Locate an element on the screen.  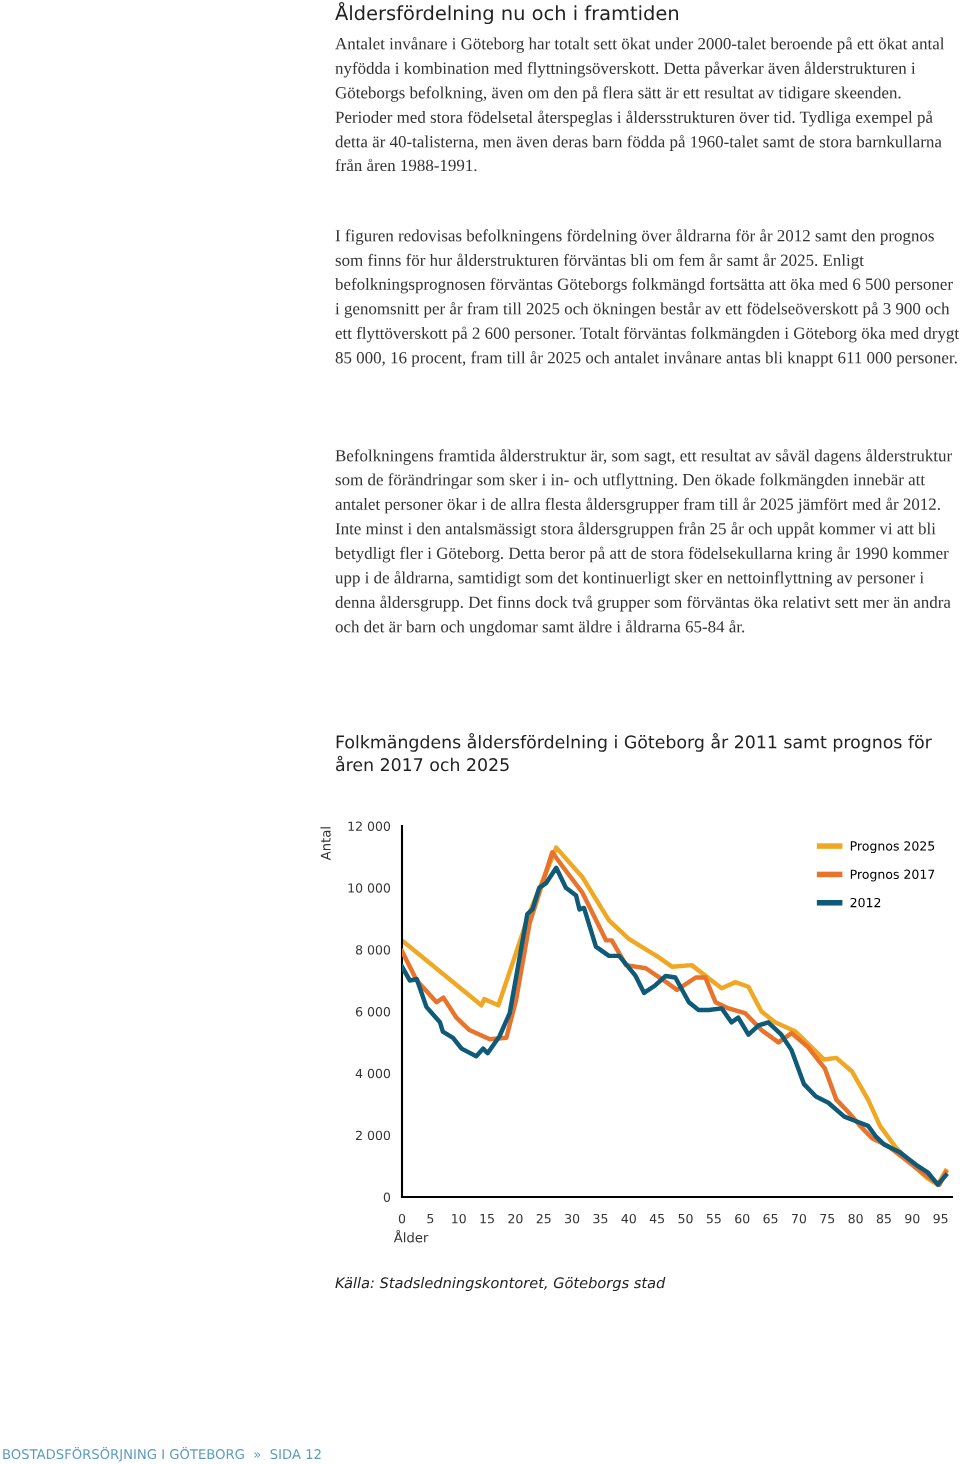
legend-label: 2012 is located at coordinates (865, 902).